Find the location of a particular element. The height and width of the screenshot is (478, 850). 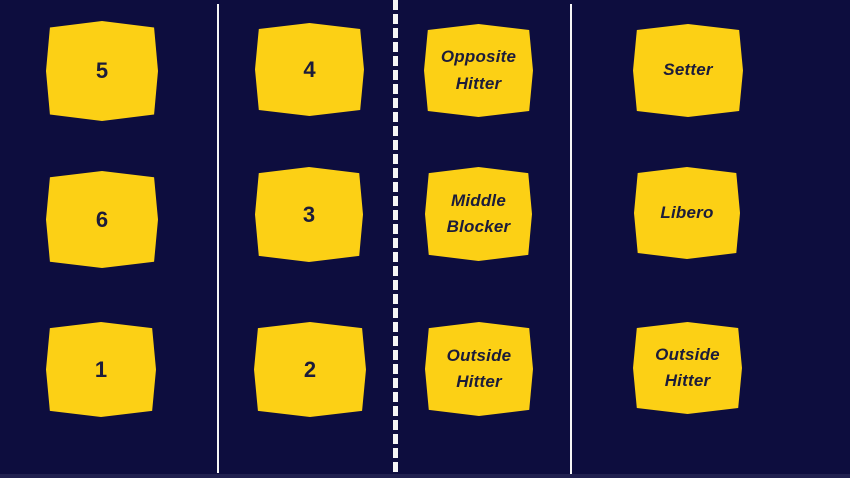

zone-badge-1: 1 is located at coordinates (101, 369).